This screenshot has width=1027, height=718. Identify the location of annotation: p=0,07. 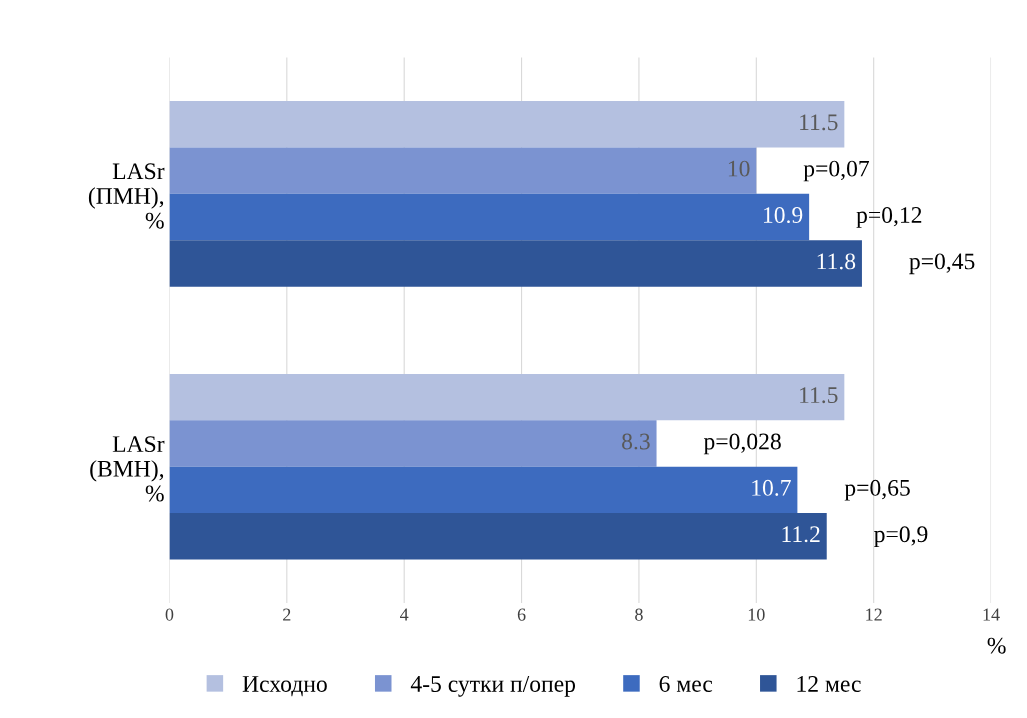
(836, 171).